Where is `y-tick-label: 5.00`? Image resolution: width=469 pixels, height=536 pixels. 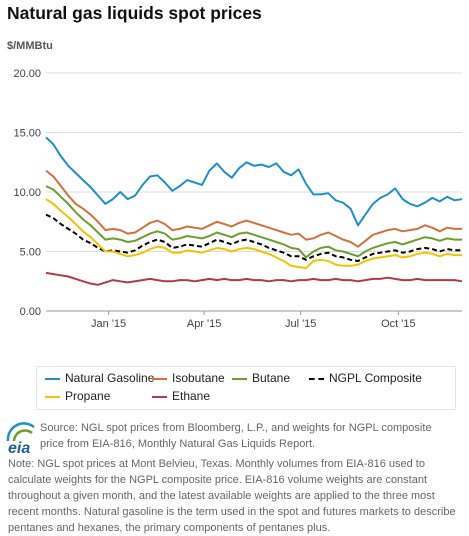 y-tick-label: 5.00 is located at coordinates (30, 253).